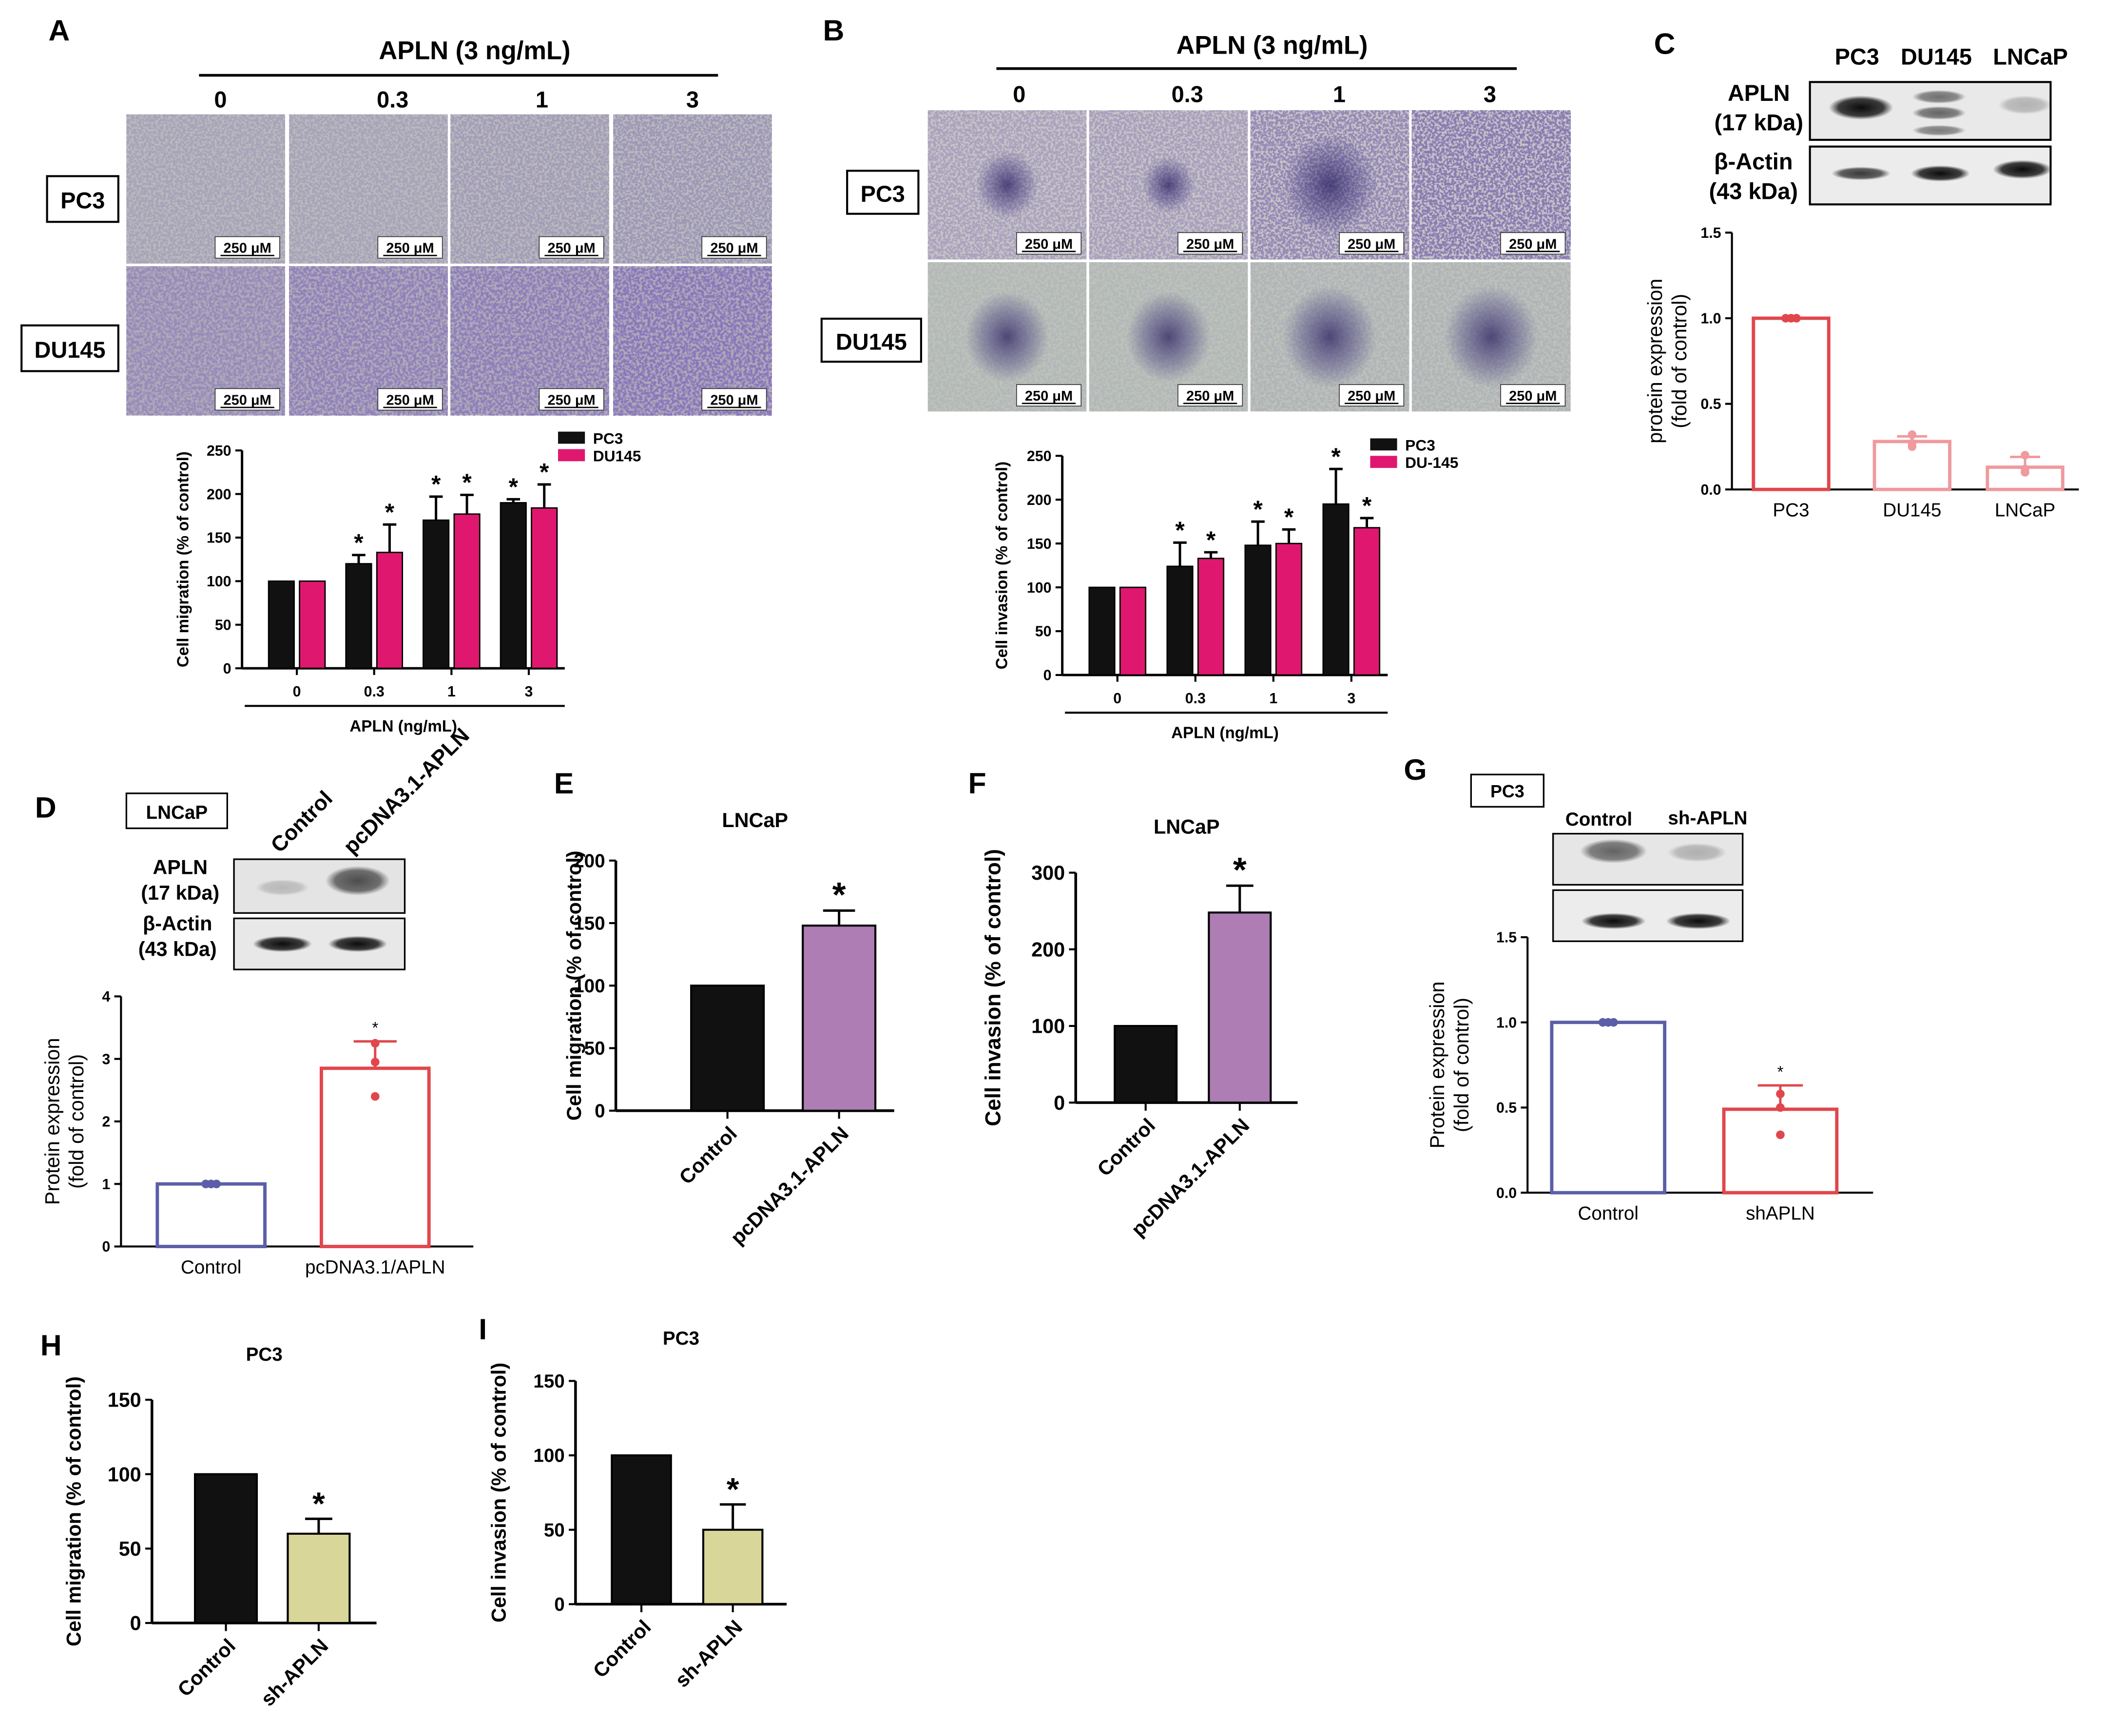 This screenshot has height=1736, width=2103. I want to click on y-axis-label-line: (fold of control), so click(1679, 361).